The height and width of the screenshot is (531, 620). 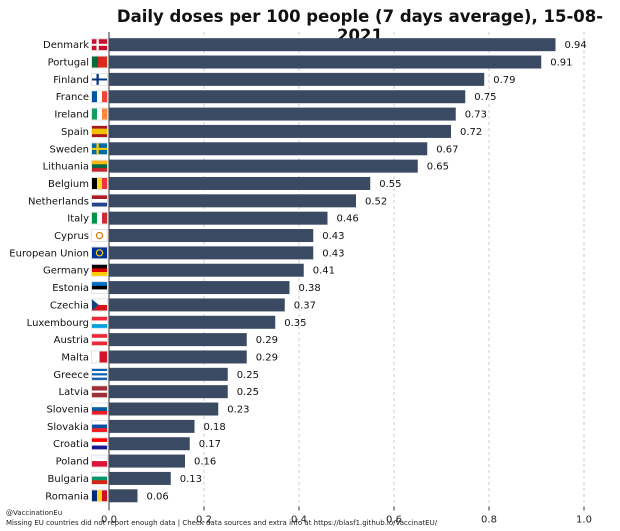 I want to click on category-label: Germany, so click(x=66, y=271).